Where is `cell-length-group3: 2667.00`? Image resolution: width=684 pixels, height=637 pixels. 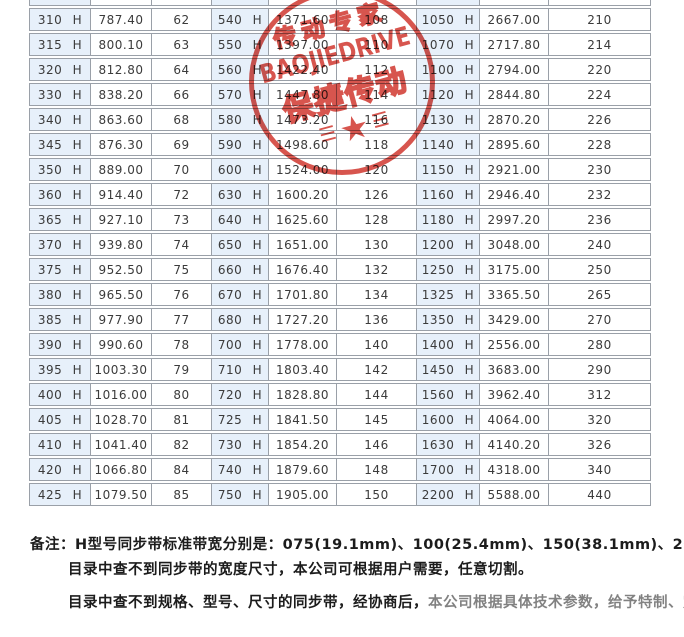 cell-length-group3: 2667.00 is located at coordinates (514, 19).